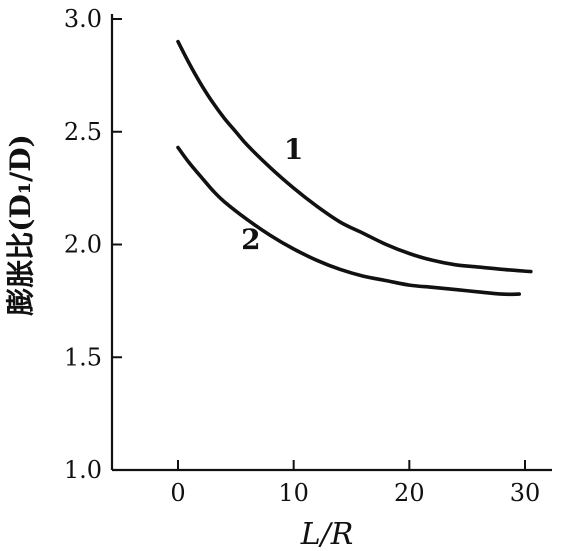 Image resolution: width=570 pixels, height=551 pixels. Describe the element at coordinates (355, 483) in the screenshot. I see `x-ticks: 0 10 20 30` at that location.